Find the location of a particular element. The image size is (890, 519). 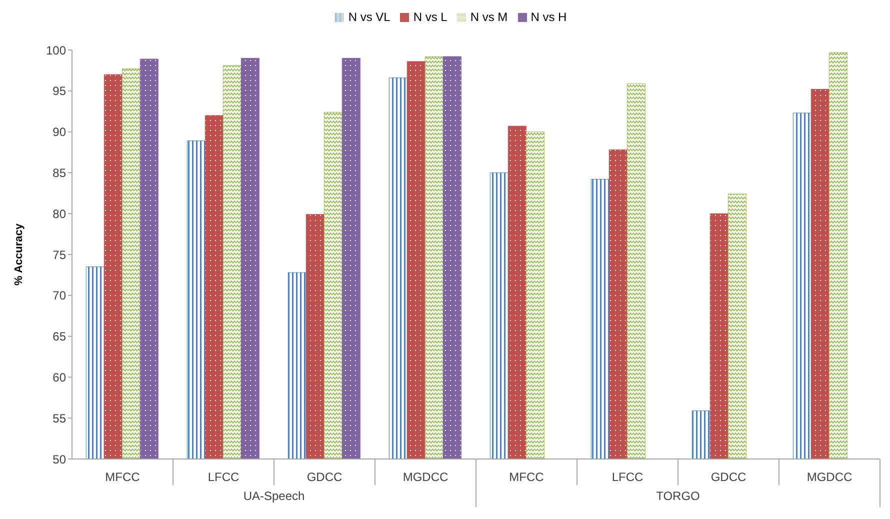

y-tick-label: 55 is located at coordinates (59, 418).